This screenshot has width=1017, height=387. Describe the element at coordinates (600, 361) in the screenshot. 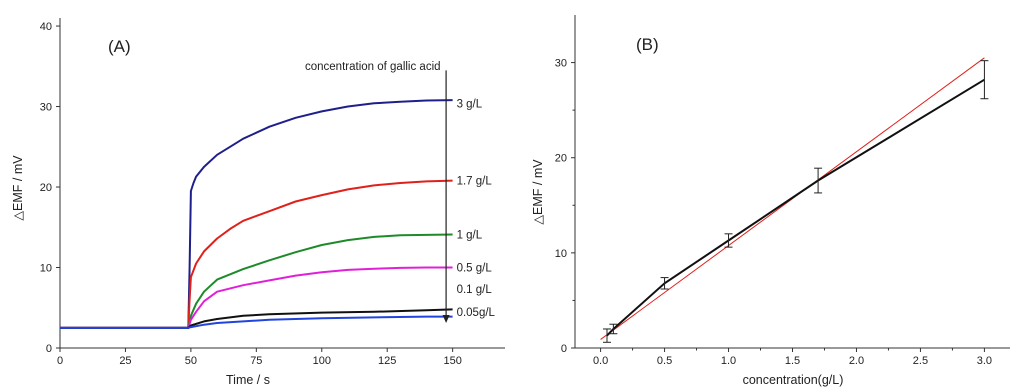

I see `x-tick-label: 0.0` at that location.